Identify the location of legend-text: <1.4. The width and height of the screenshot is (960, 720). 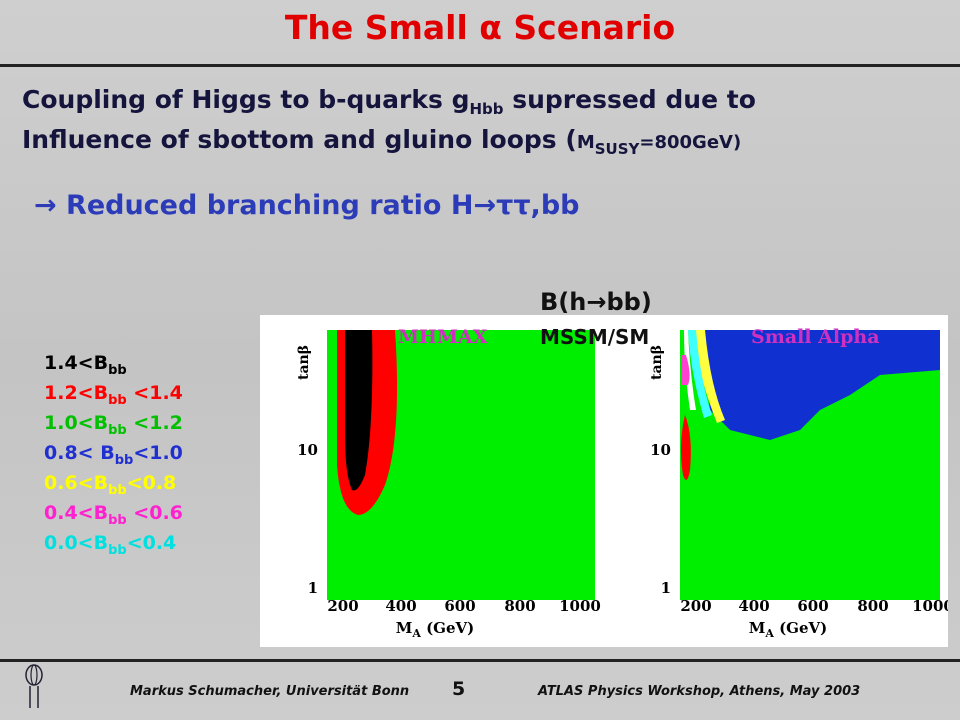
(154, 393).